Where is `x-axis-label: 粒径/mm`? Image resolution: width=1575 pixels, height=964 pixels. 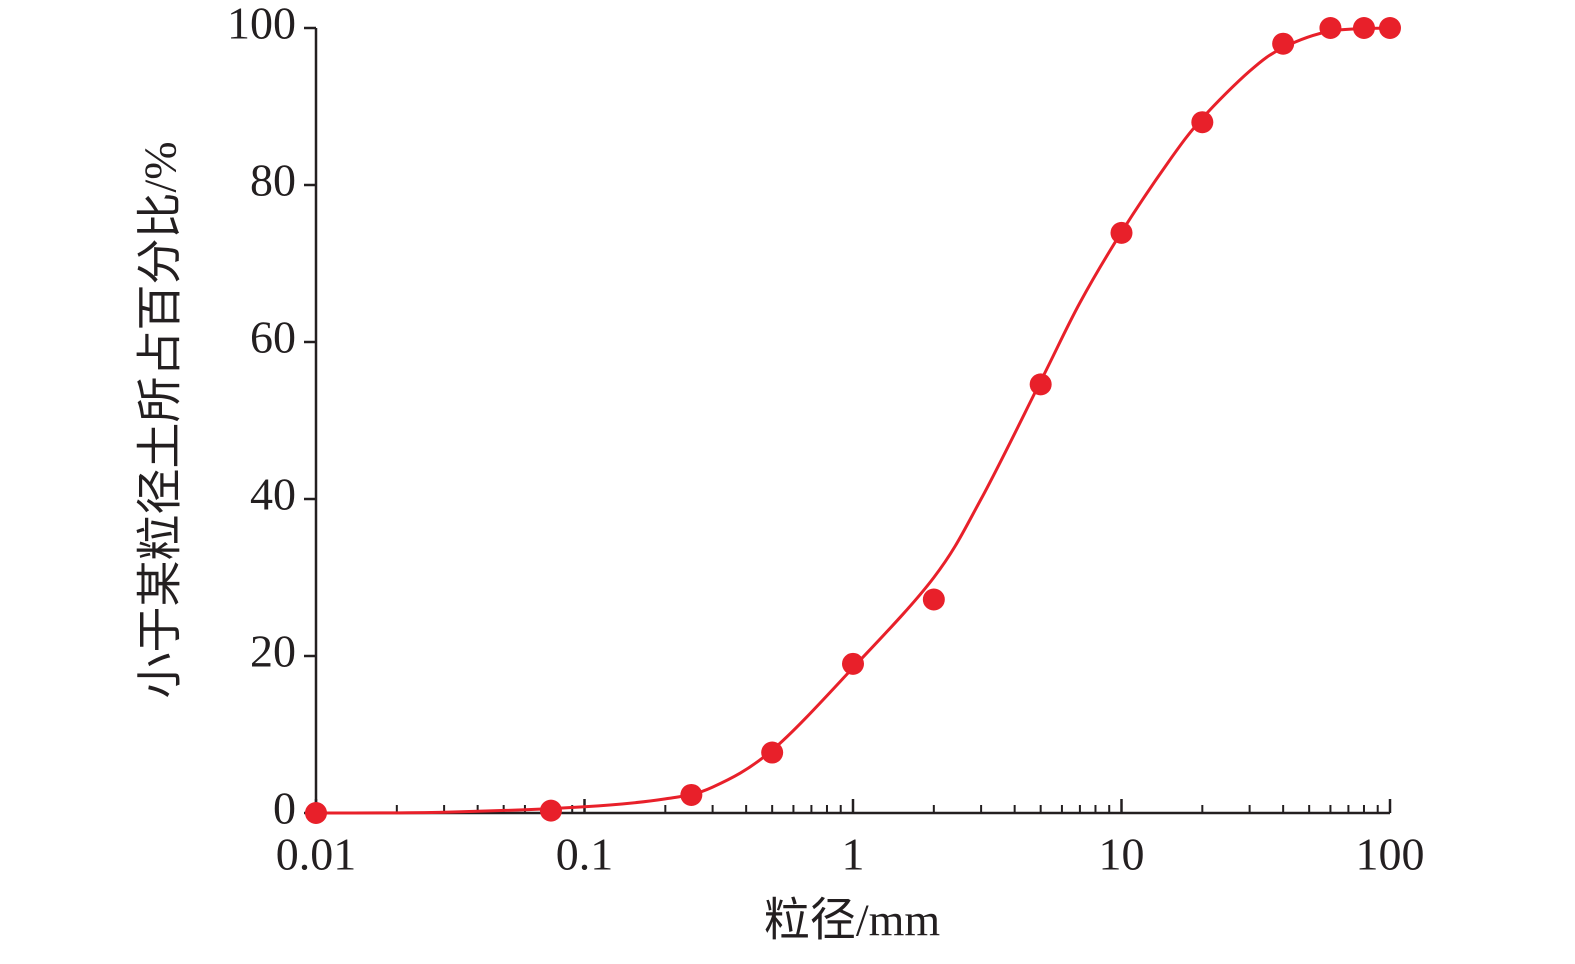 x-axis-label: 粒径/mm is located at coordinates (852, 920).